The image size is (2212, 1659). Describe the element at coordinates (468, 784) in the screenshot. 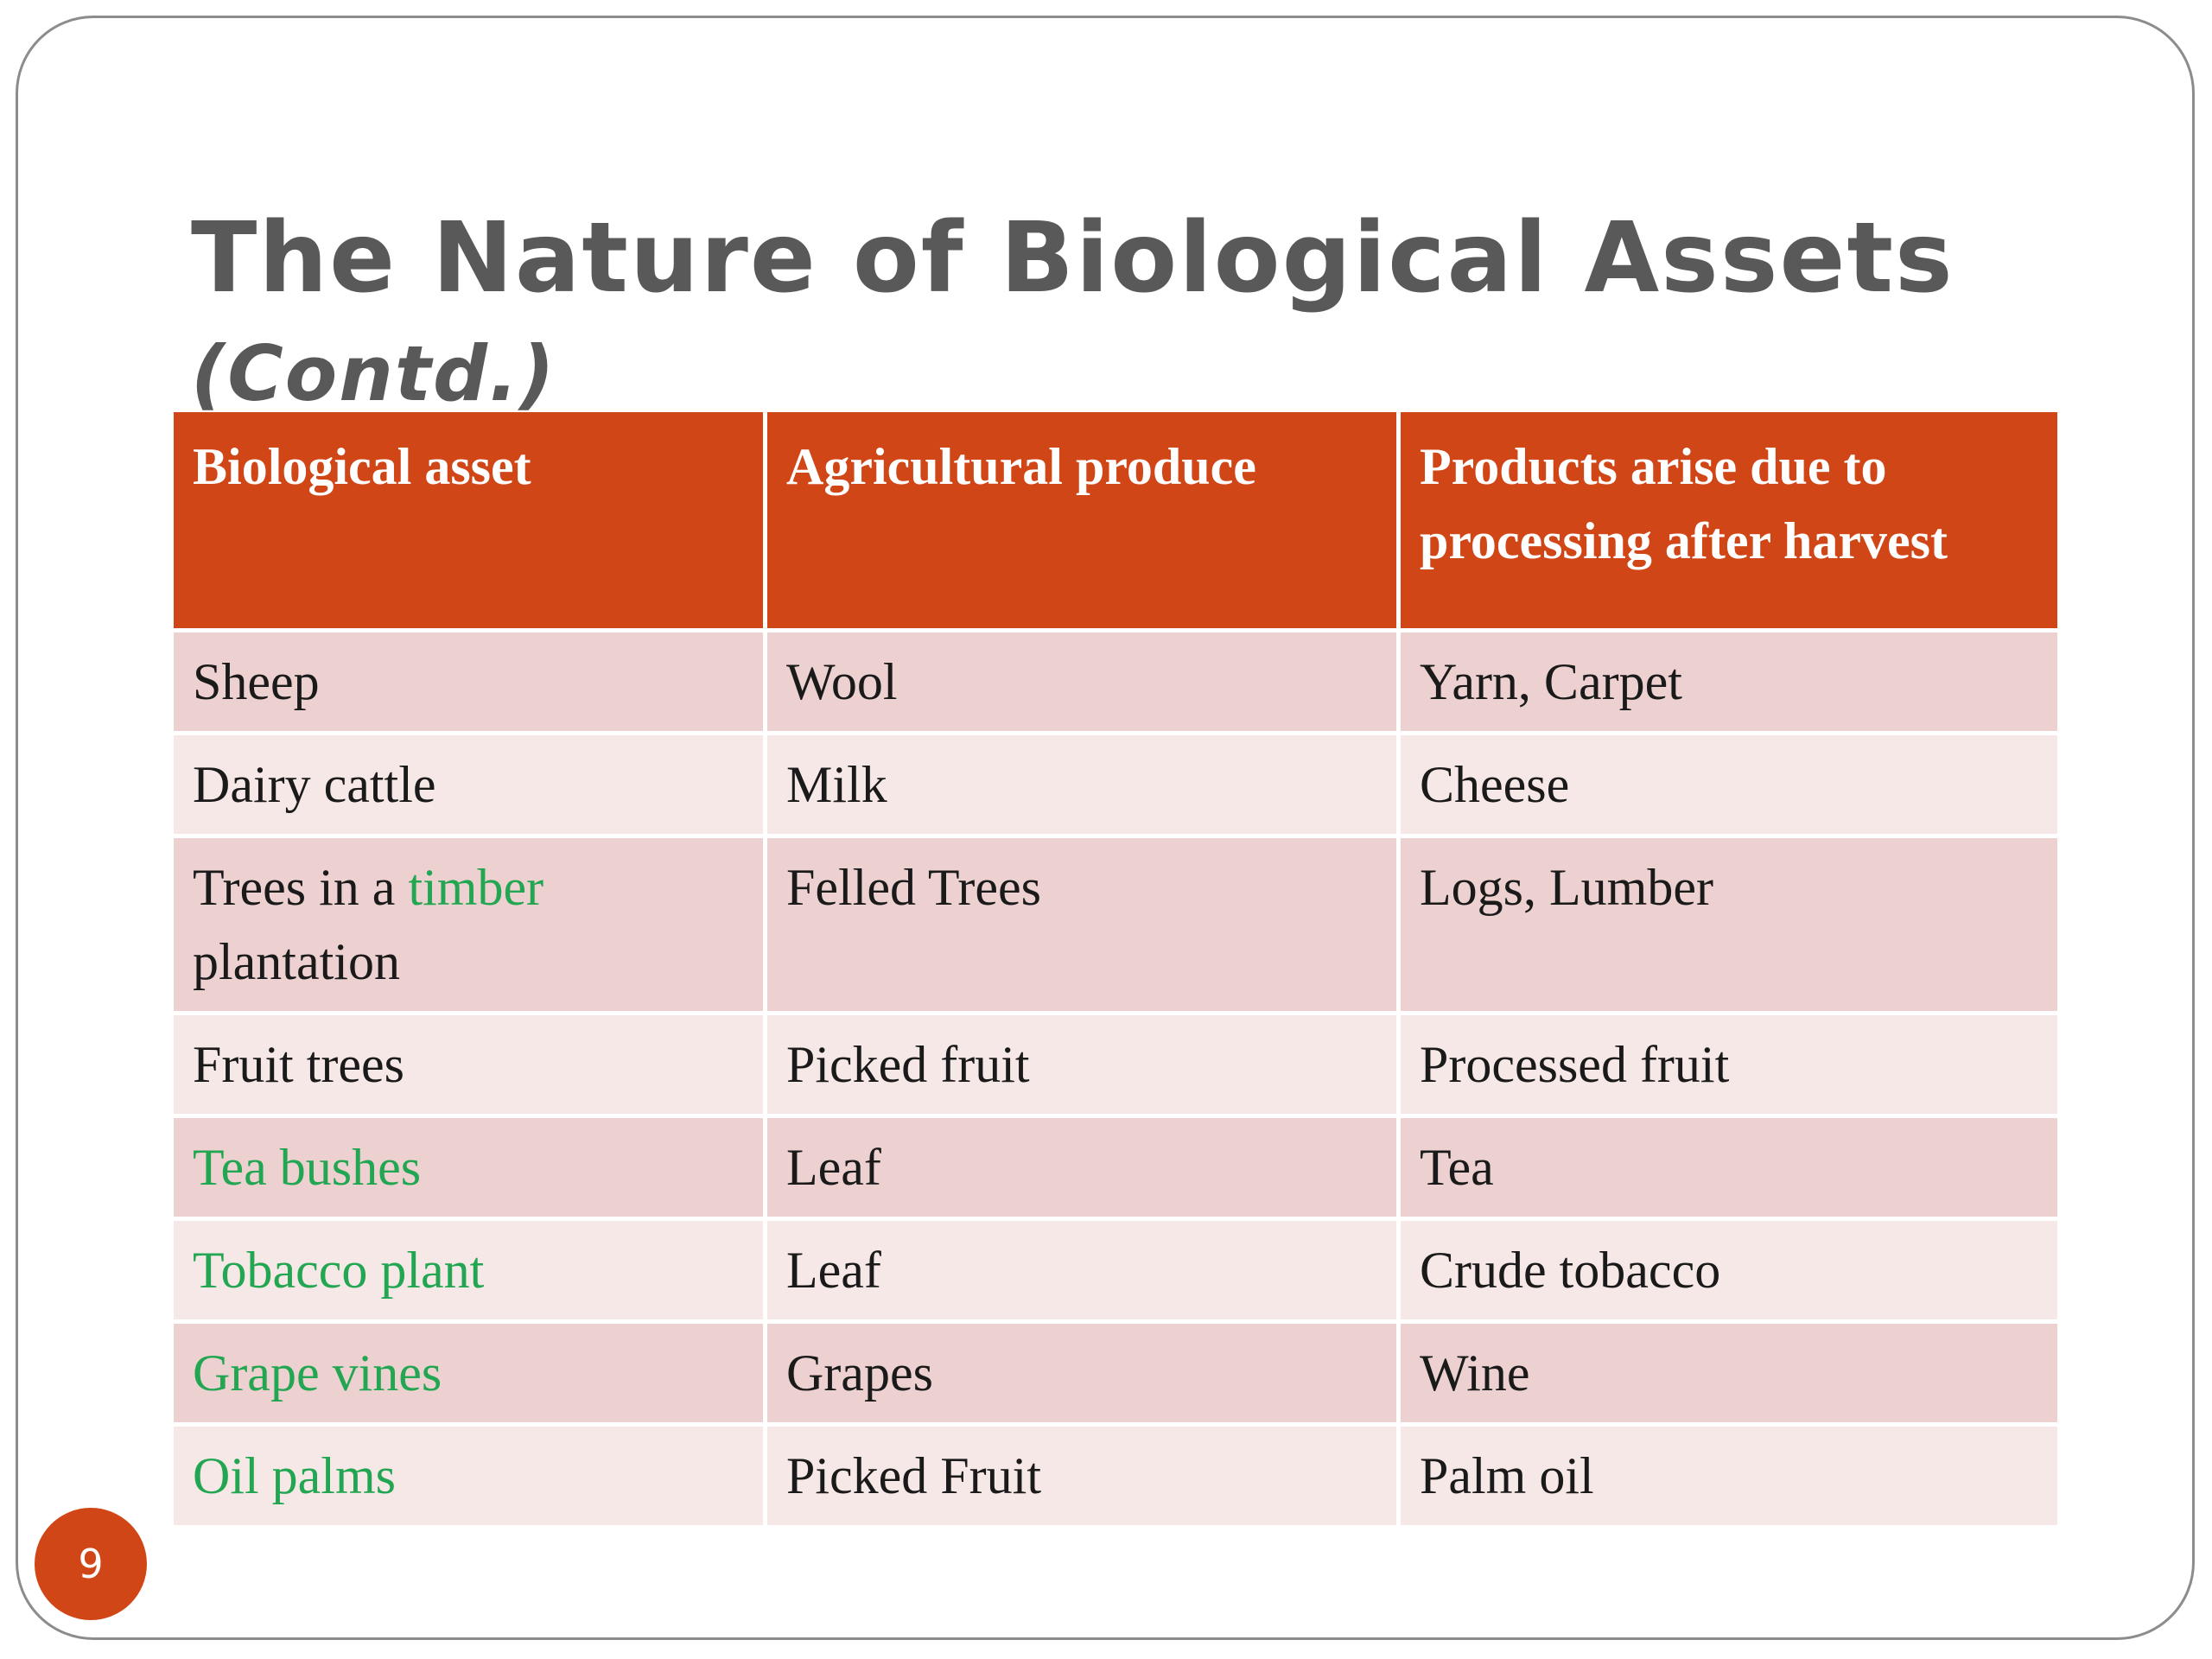

I see `cell-biological-asset: Dairy cattle` at that location.